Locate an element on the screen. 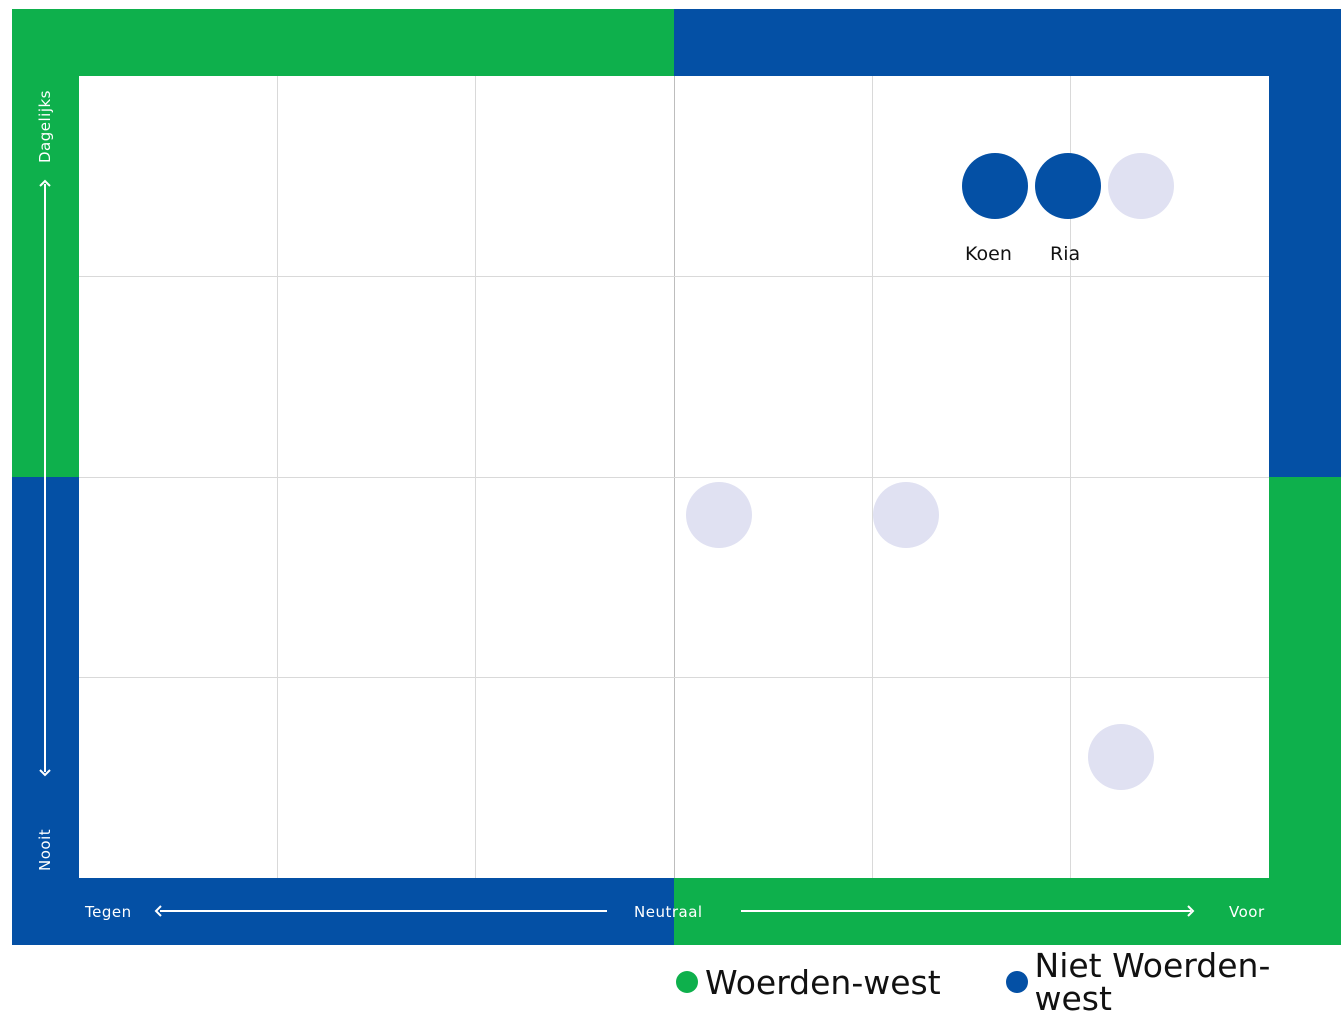 The width and height of the screenshot is (1341, 1018). y-axis-label-top: Dagelijks is located at coordinates (45, 126).